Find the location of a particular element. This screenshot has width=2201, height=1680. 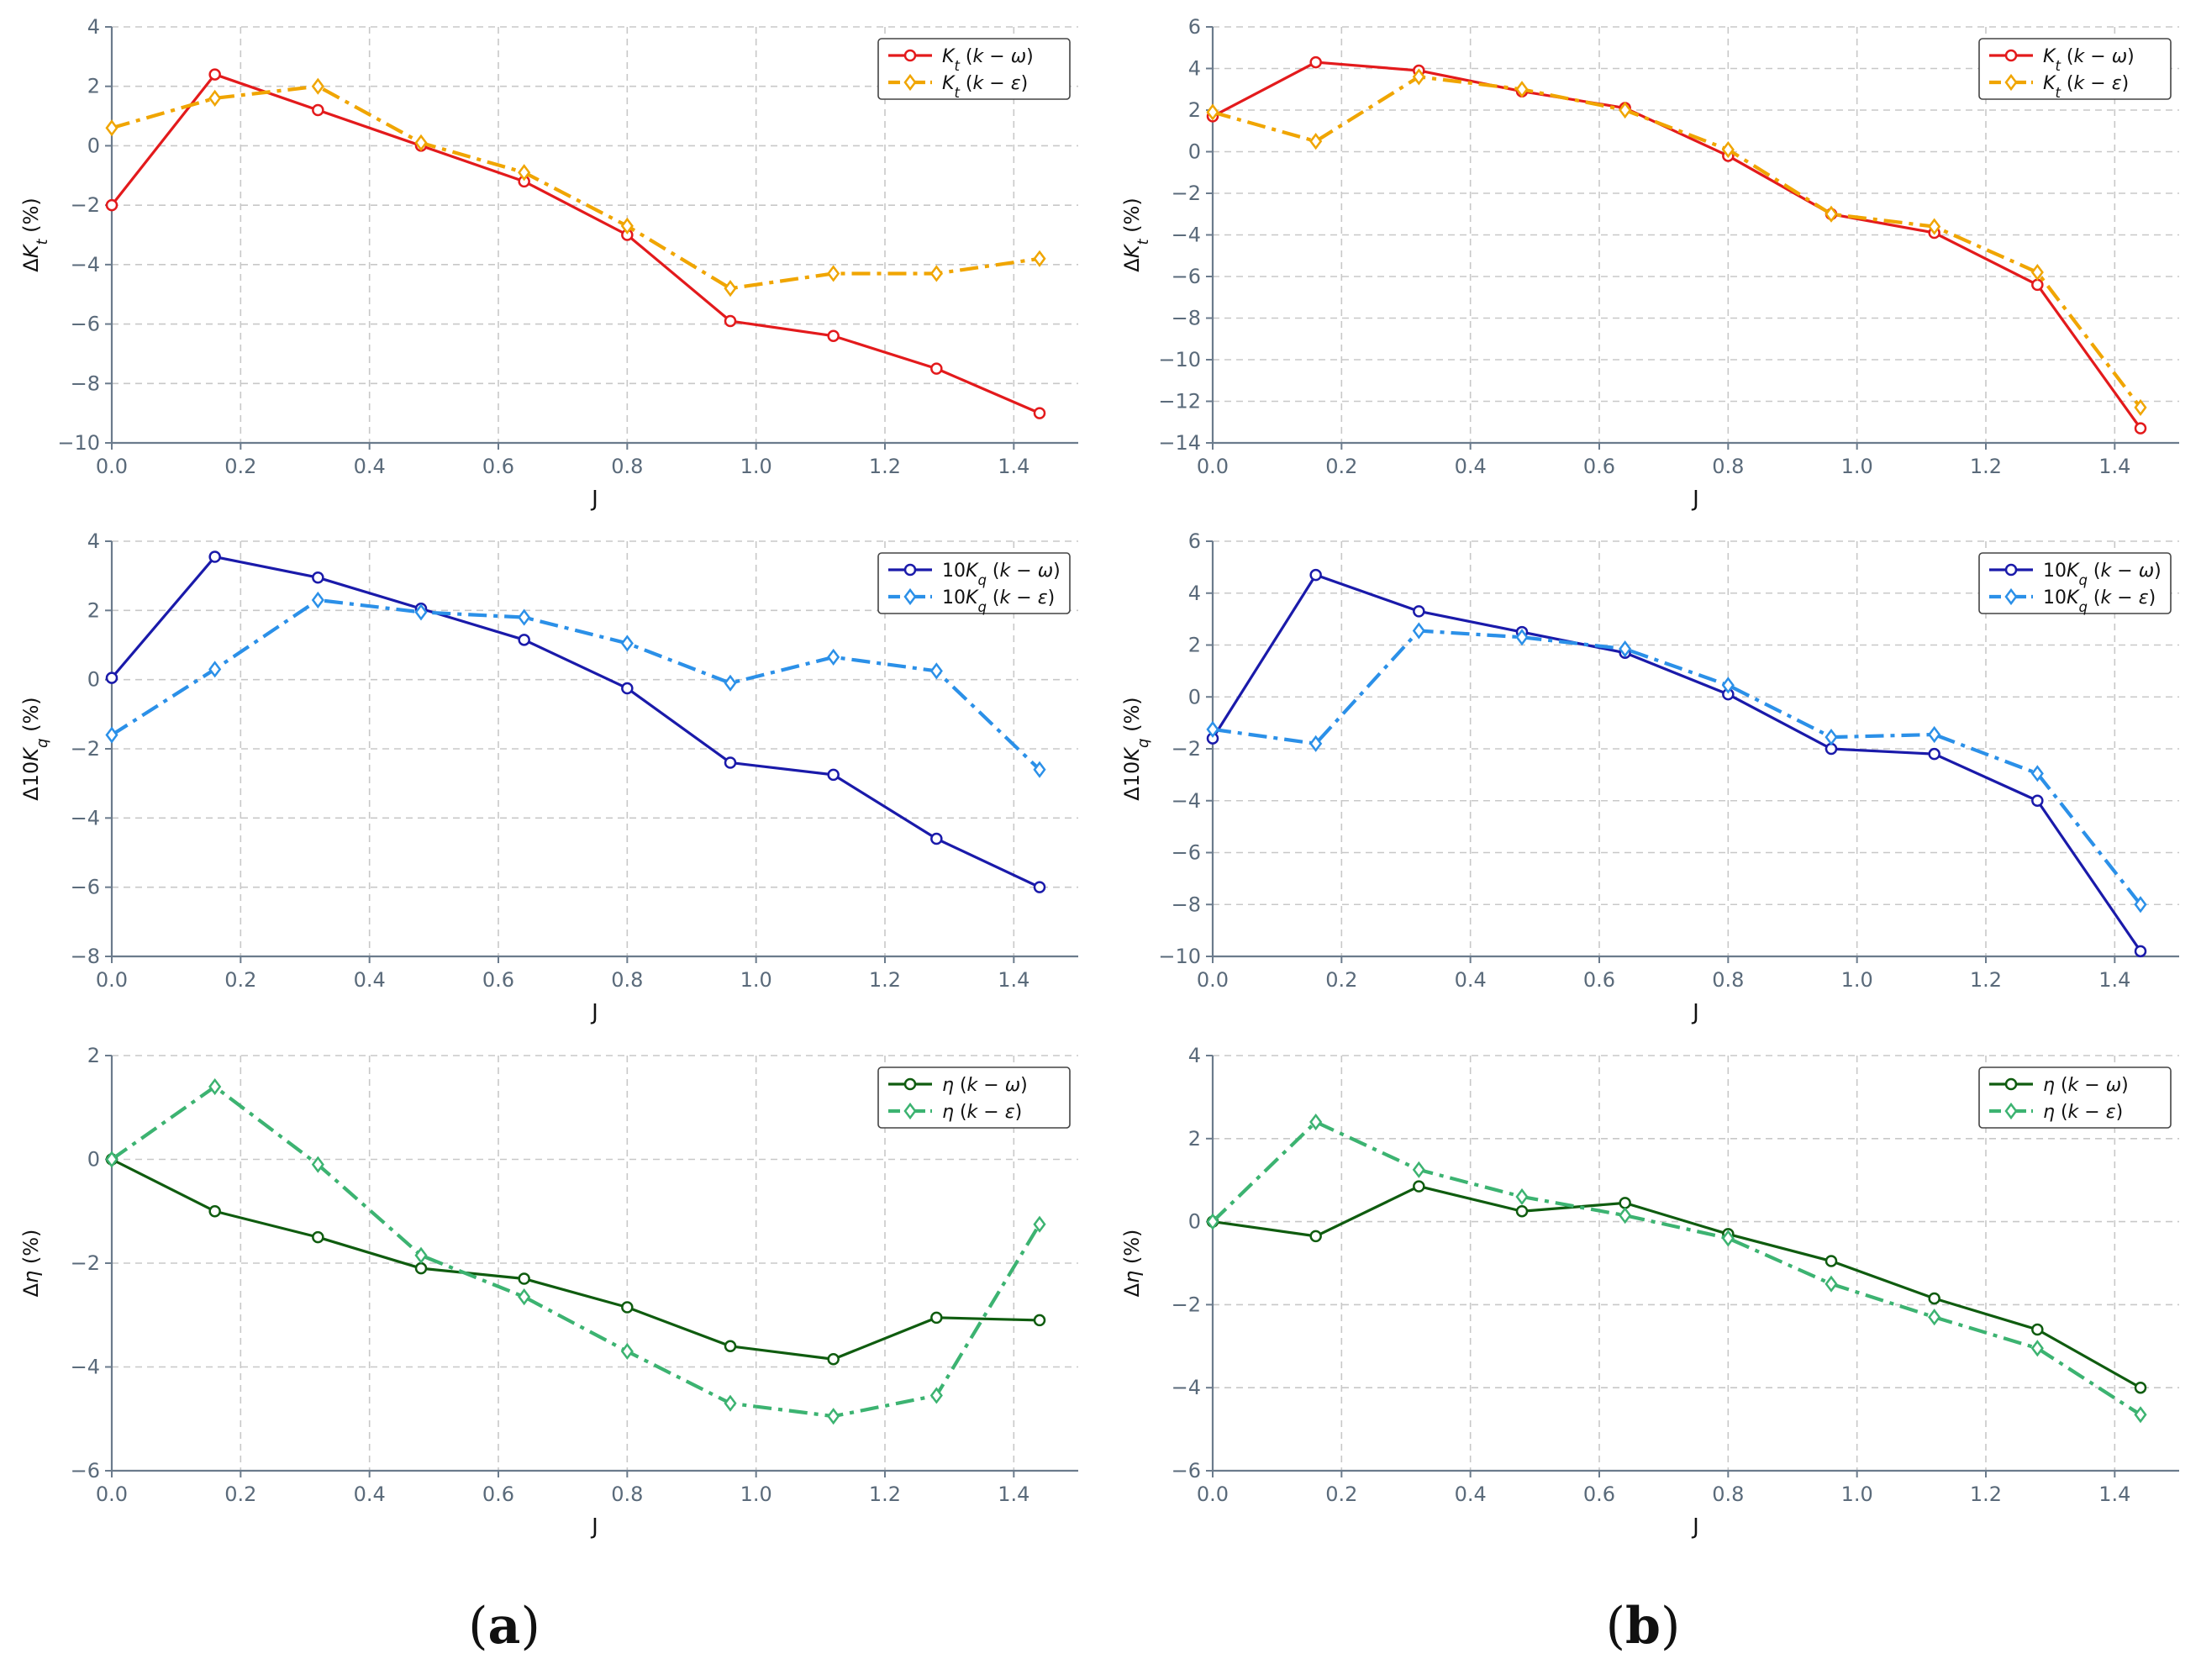

series-line-k-epsilon is located at coordinates (1677, 767).